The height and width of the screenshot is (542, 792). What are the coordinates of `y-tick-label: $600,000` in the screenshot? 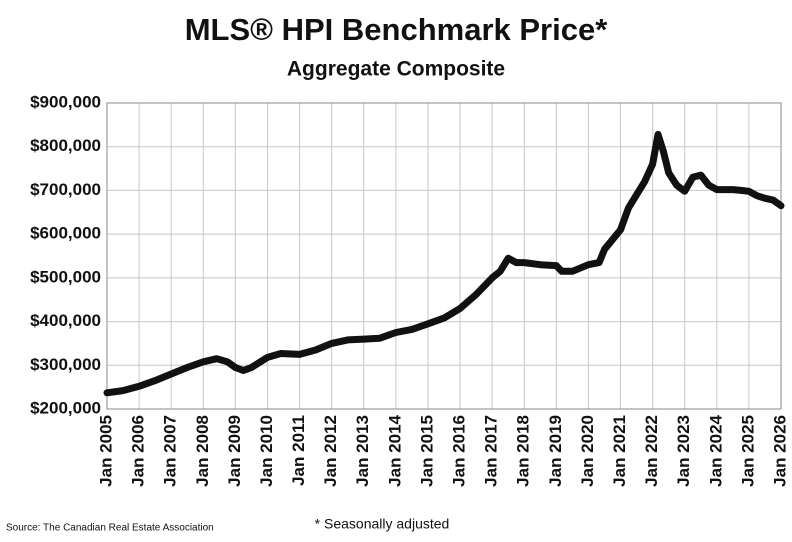 It's located at (65, 233).